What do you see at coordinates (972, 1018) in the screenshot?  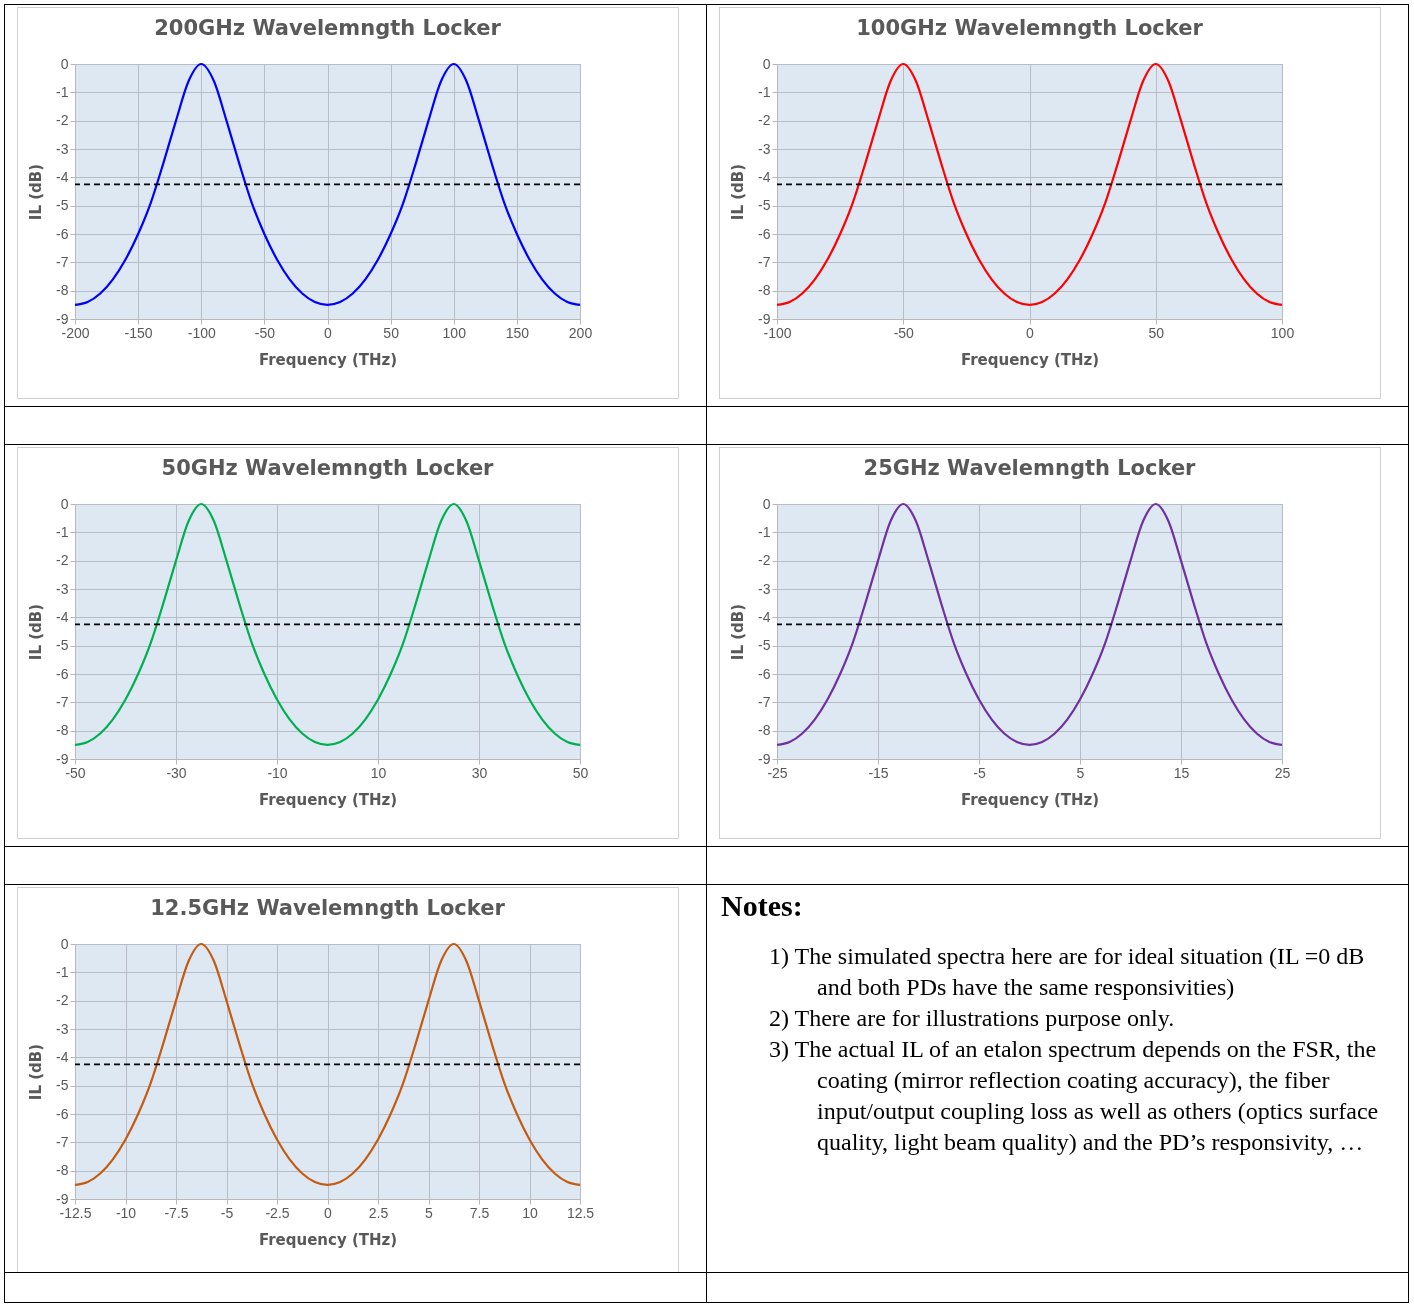 I see `text: 2) There are for illustrations purpose only.` at bounding box center [972, 1018].